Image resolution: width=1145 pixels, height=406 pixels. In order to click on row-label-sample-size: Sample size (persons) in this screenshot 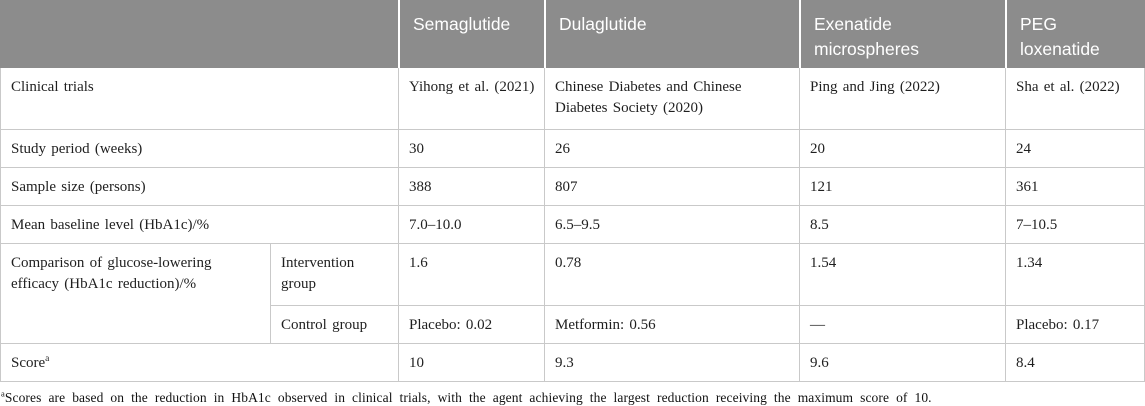, I will do `click(199, 187)`.